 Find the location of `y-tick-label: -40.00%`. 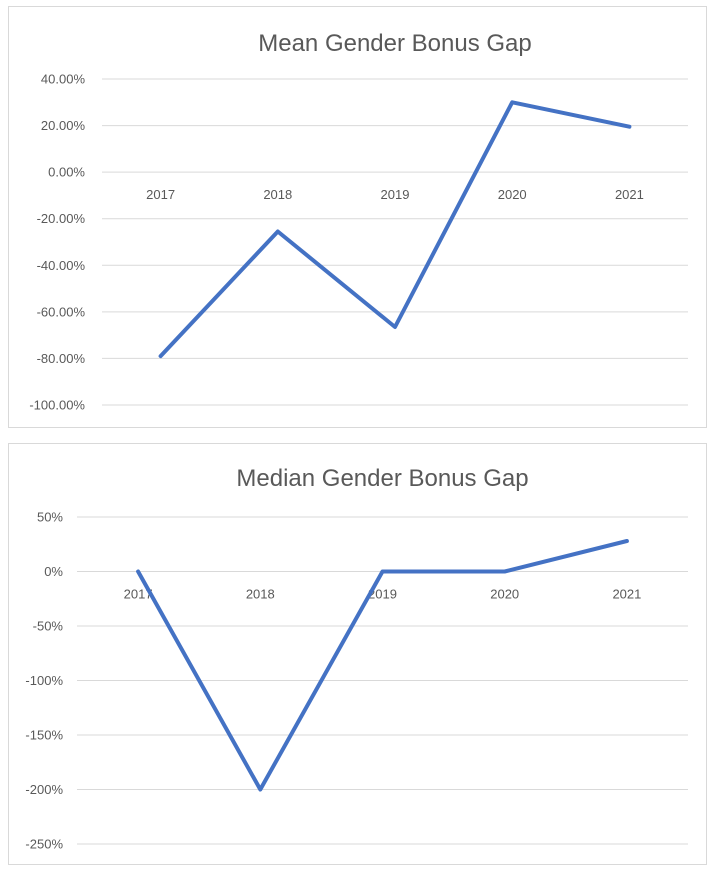

y-tick-label: -40.00% is located at coordinates (61, 265).